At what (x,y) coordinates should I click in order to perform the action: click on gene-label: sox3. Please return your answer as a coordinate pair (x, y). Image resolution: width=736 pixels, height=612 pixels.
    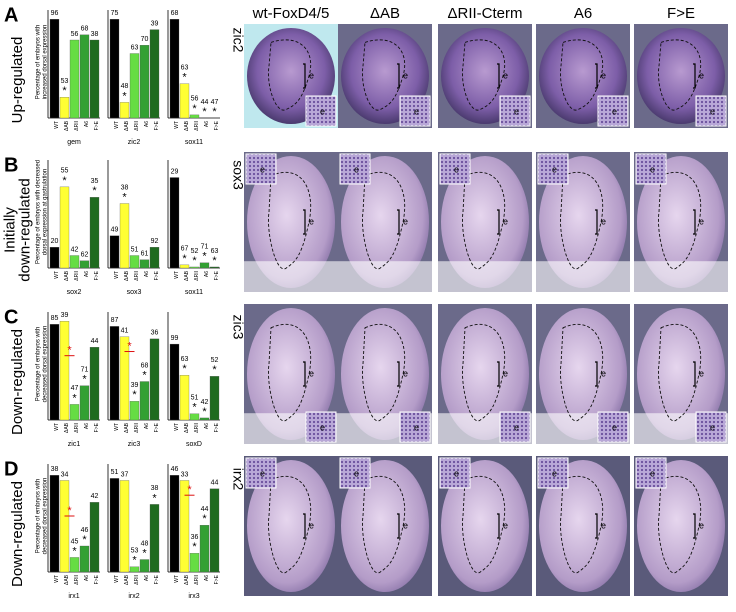
    Looking at the image, I should click on (134, 292).